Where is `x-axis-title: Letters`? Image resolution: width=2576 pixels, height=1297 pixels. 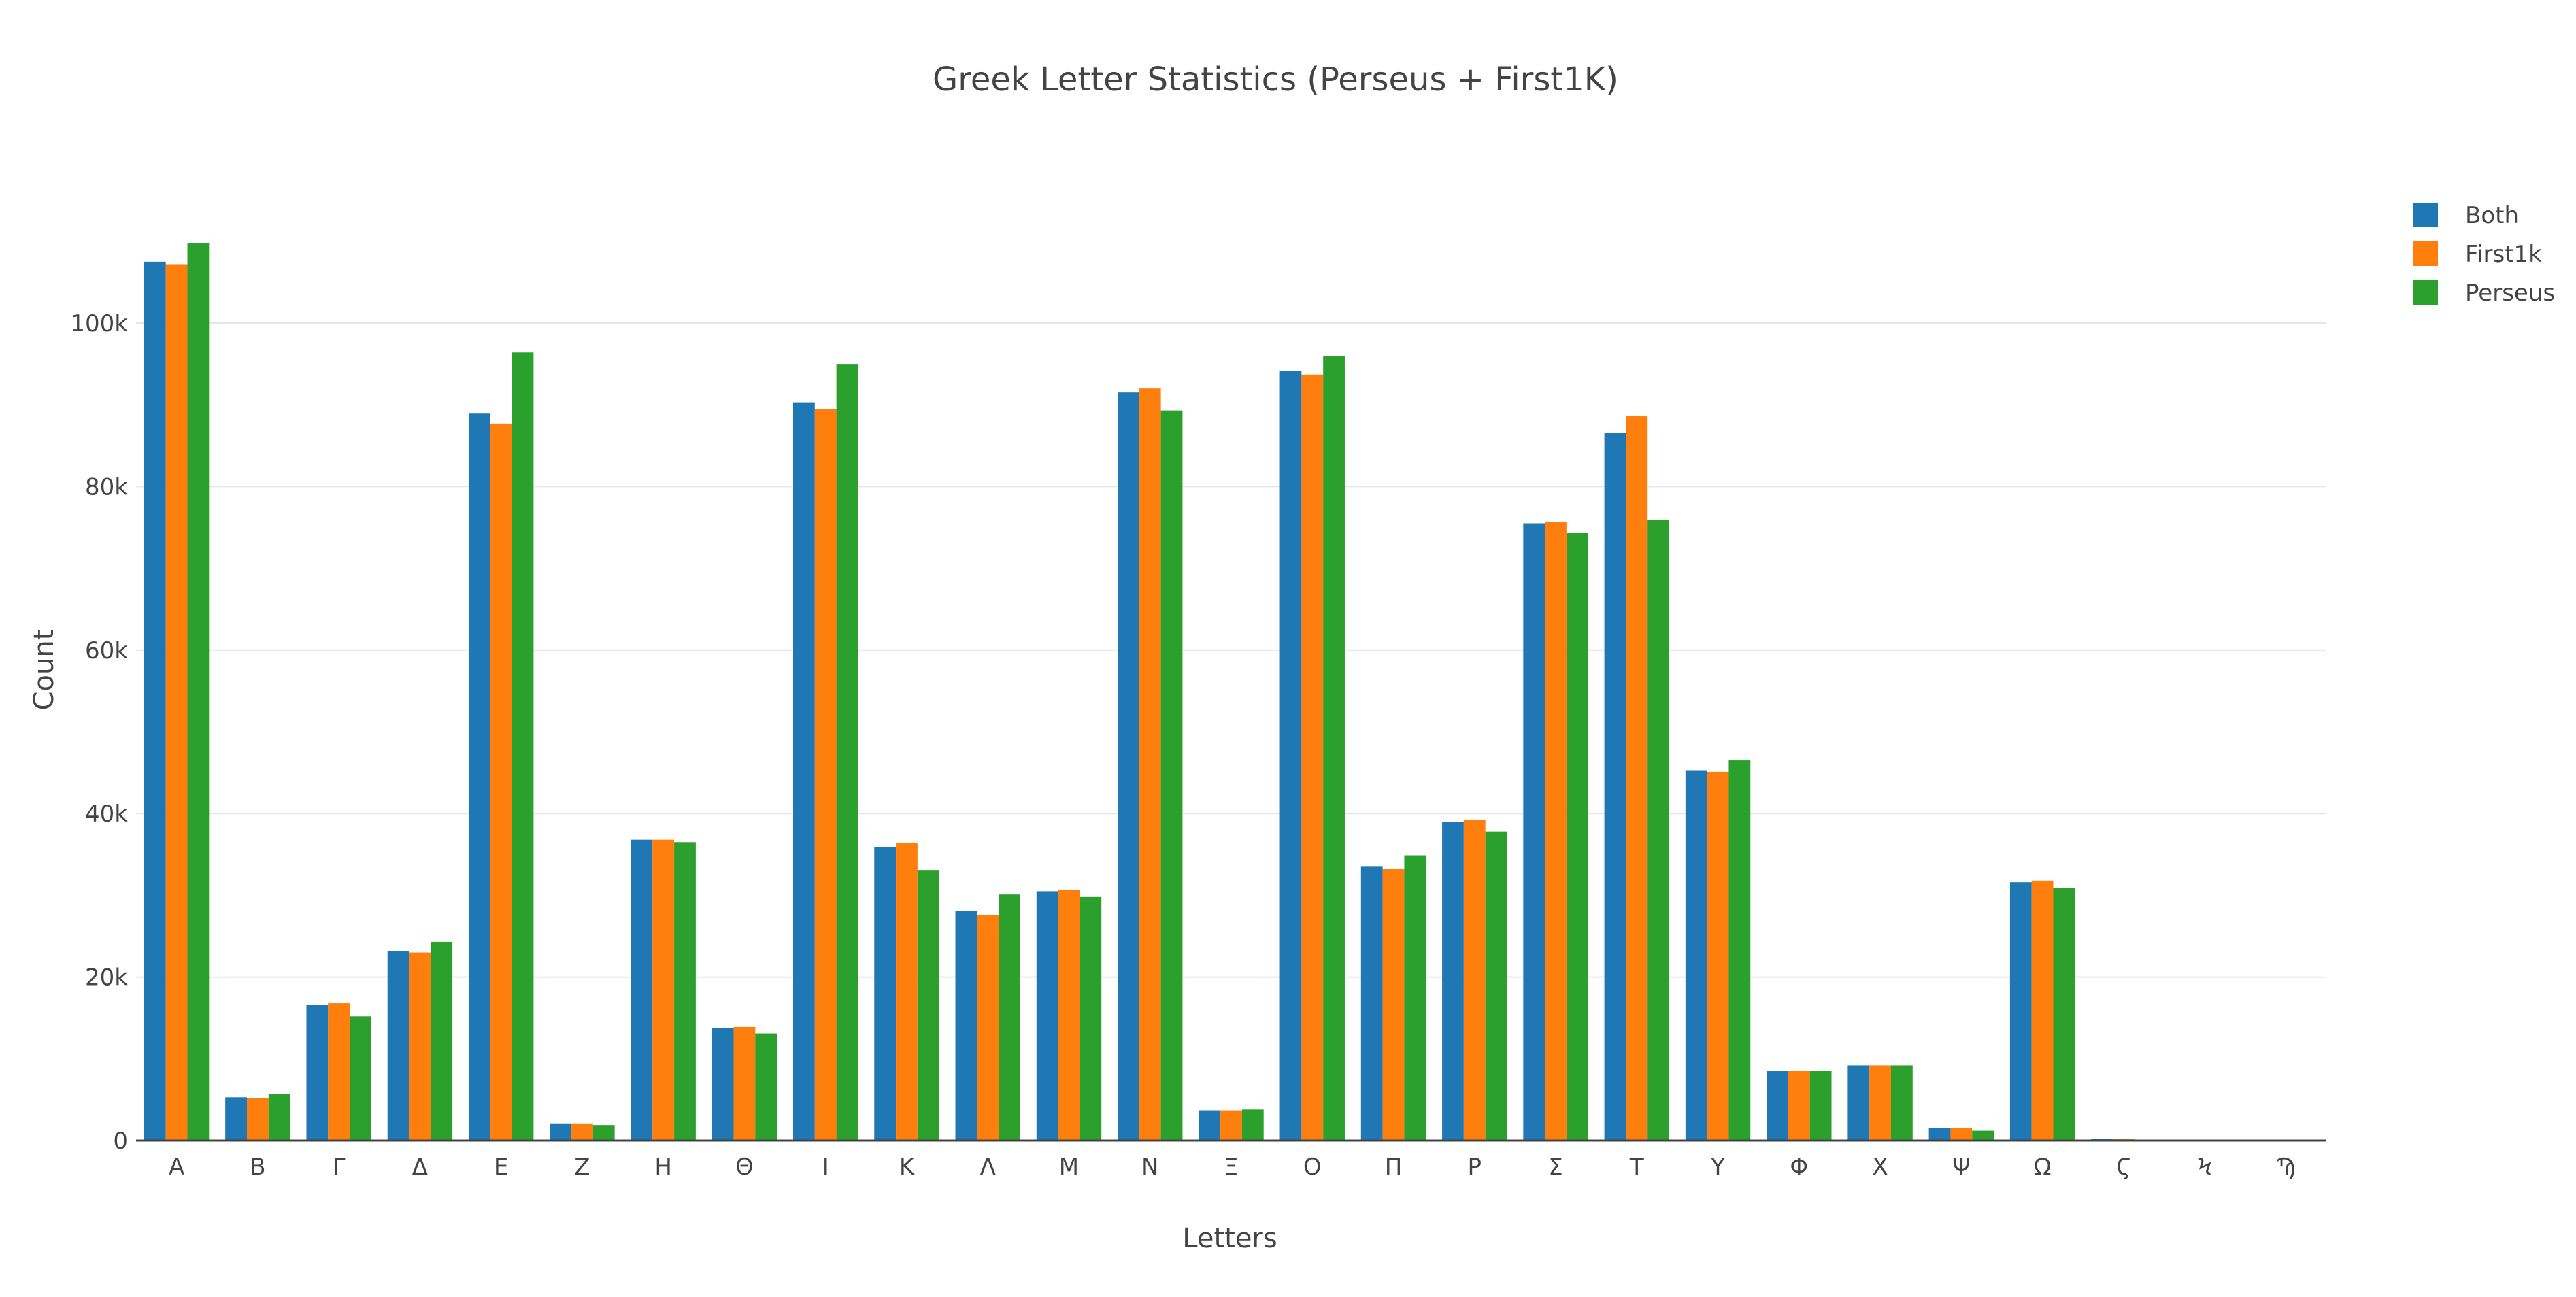 x-axis-title: Letters is located at coordinates (1229, 1238).